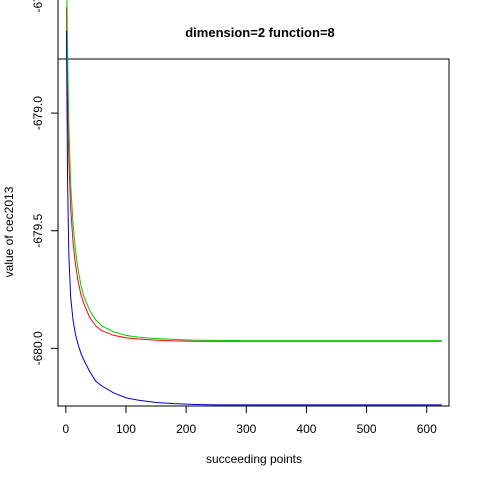 The image size is (480, 480). I want to click on chart-title: dimension=2 function=8, so click(260, 32).